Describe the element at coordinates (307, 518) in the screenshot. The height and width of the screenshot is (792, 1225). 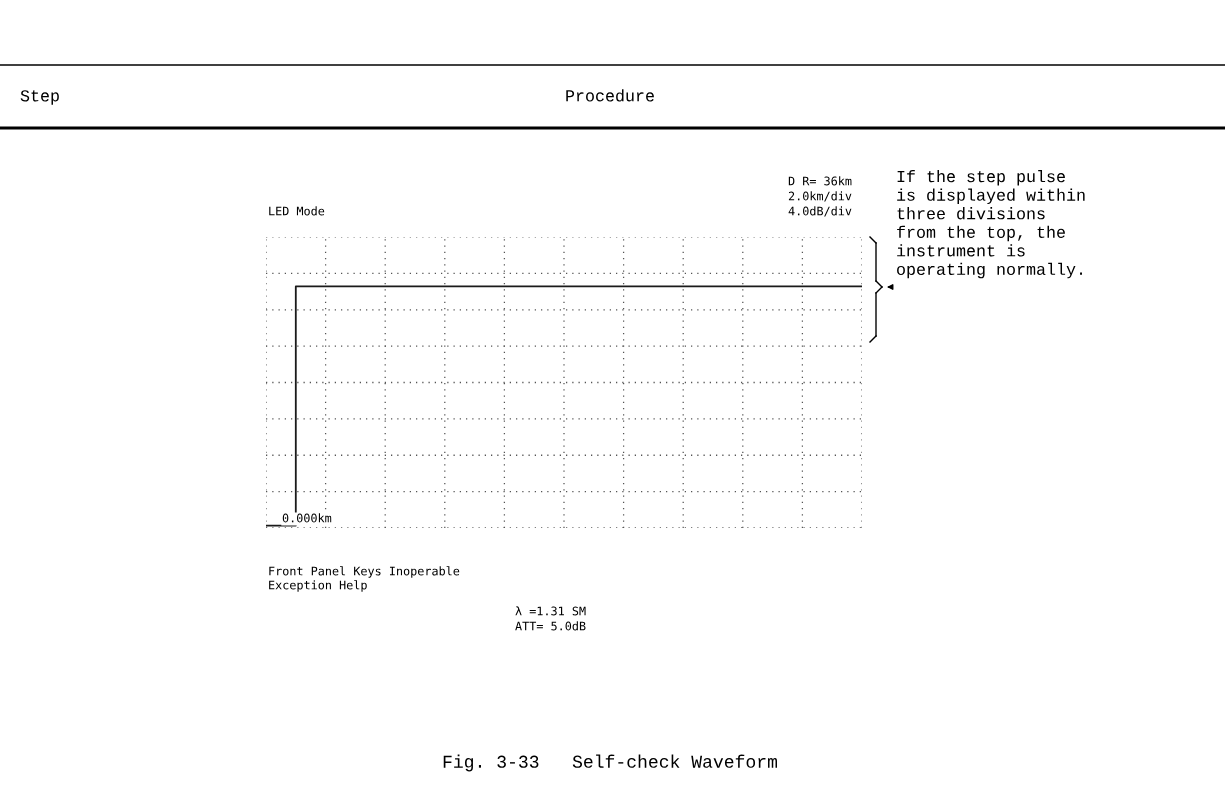
I see `annotation: 0.000km` at that location.